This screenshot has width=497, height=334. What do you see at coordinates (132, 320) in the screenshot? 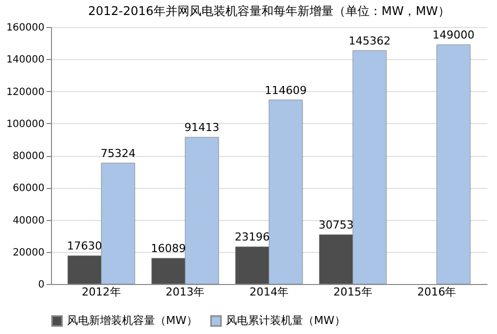
I see `legend-label: 风电新增装机容量（MW）` at bounding box center [132, 320].